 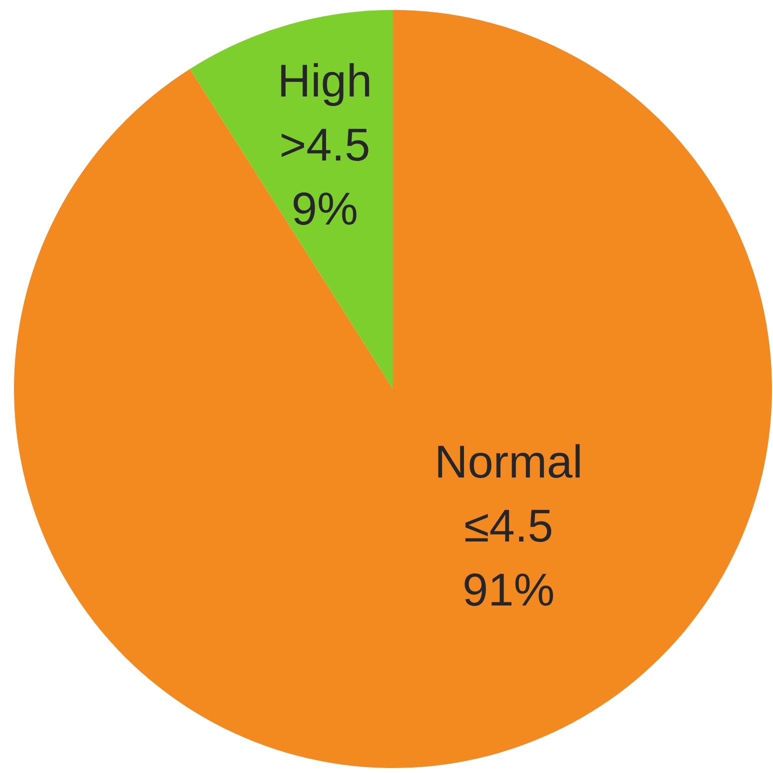 I want to click on data-label: 91%, so click(x=508, y=589).